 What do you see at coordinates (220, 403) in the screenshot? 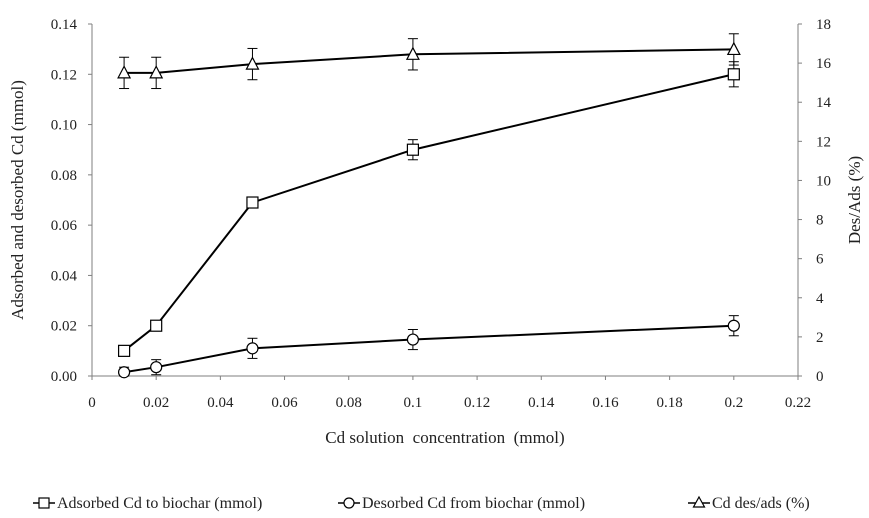
I see `x-tick-label: 0.04` at bounding box center [220, 403].